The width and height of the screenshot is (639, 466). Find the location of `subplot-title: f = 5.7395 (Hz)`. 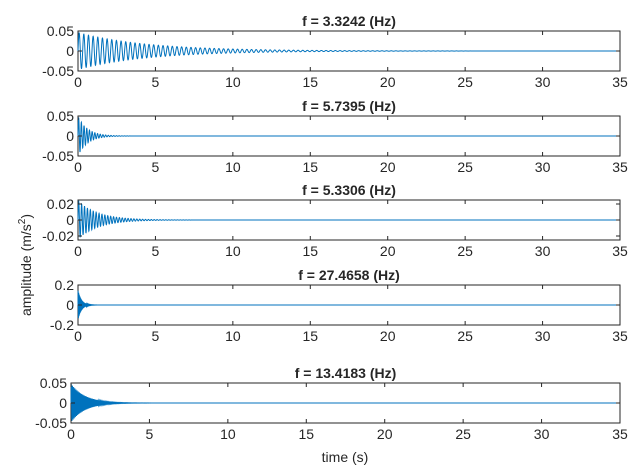

subplot-title: f = 5.7395 (Hz) is located at coordinates (349, 106).